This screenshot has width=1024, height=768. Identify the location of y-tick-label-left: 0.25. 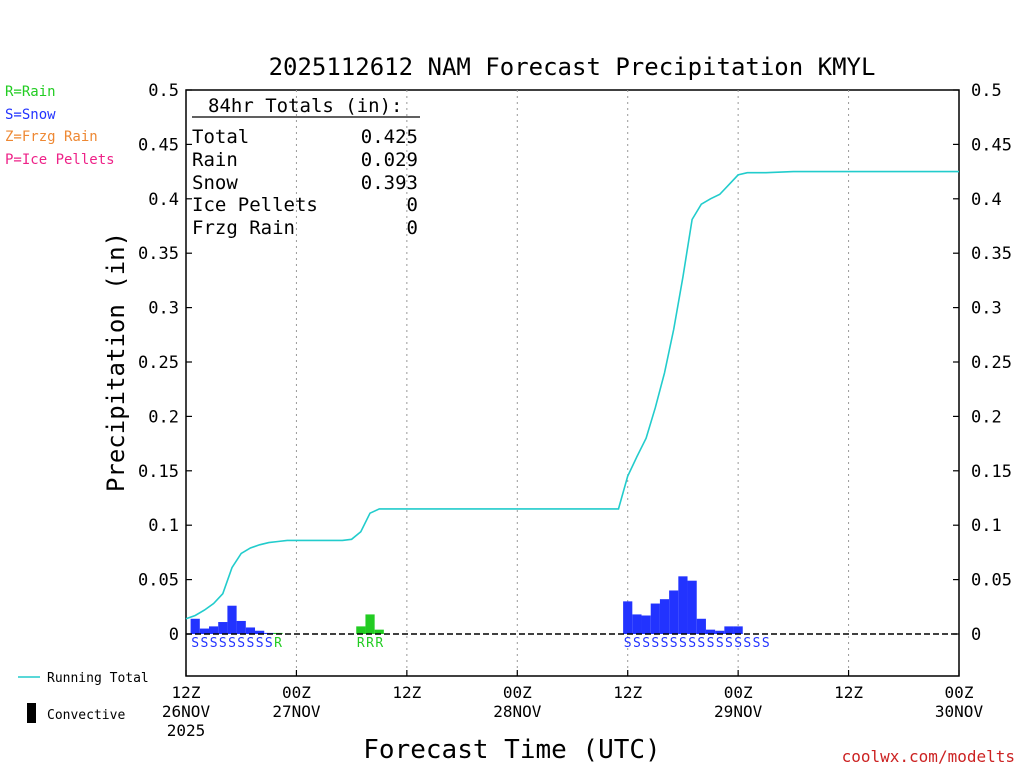
(158, 363).